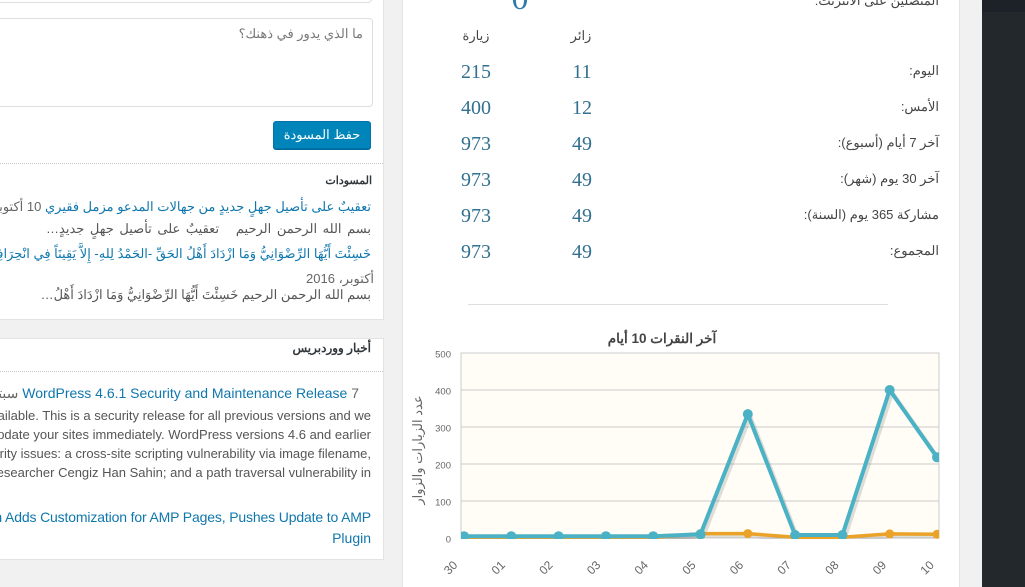  What do you see at coordinates (443, 503) in the screenshot?
I see `svg-text: 100` at bounding box center [443, 503].